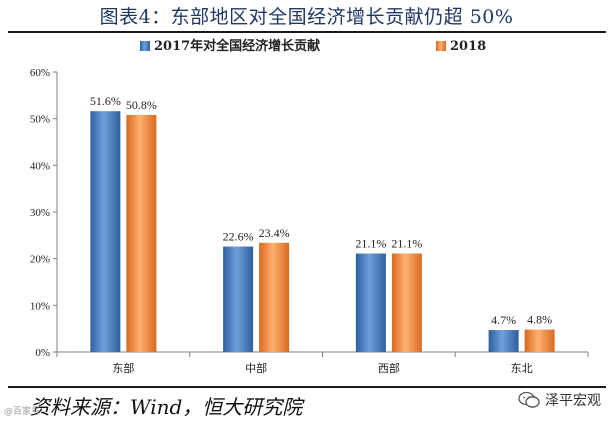  I want to click on watermark-text: @百家号, so click(22, 412).